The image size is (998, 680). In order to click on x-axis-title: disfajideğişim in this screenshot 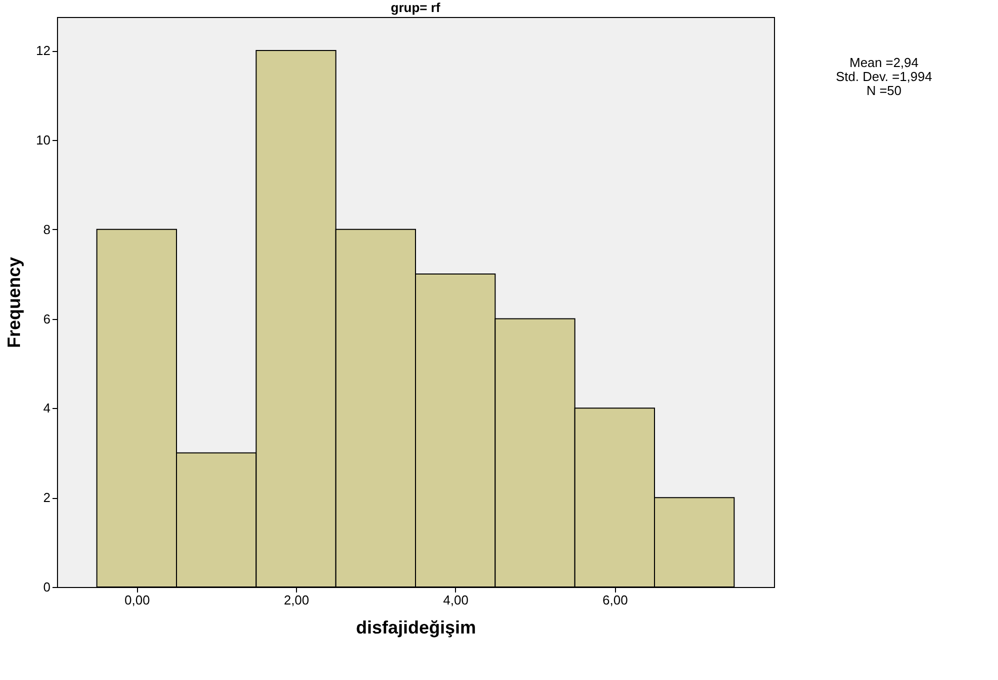, I will do `click(416, 628)`.